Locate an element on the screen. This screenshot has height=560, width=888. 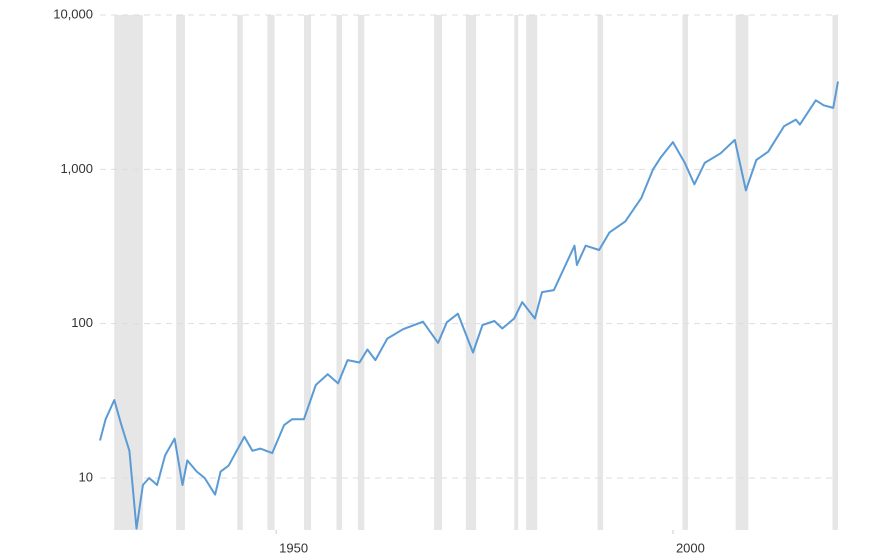
y-tick-label: 10,000 is located at coordinates (73, 13).